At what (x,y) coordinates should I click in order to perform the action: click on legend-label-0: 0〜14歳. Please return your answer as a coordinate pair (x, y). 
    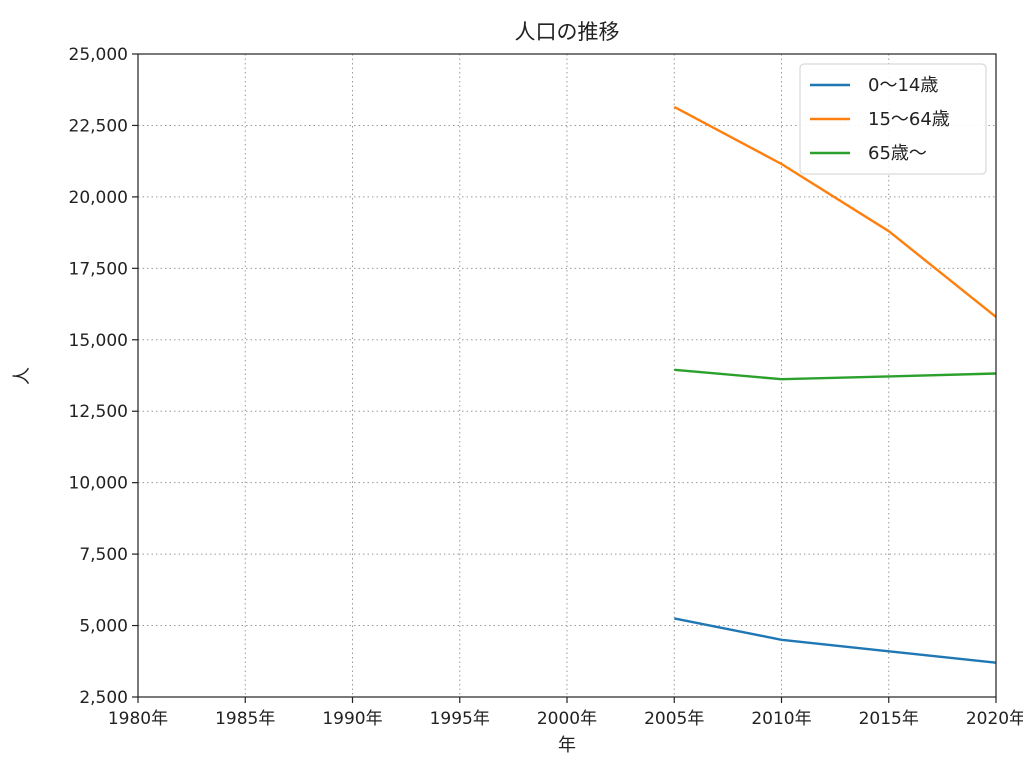
    Looking at the image, I should click on (903, 85).